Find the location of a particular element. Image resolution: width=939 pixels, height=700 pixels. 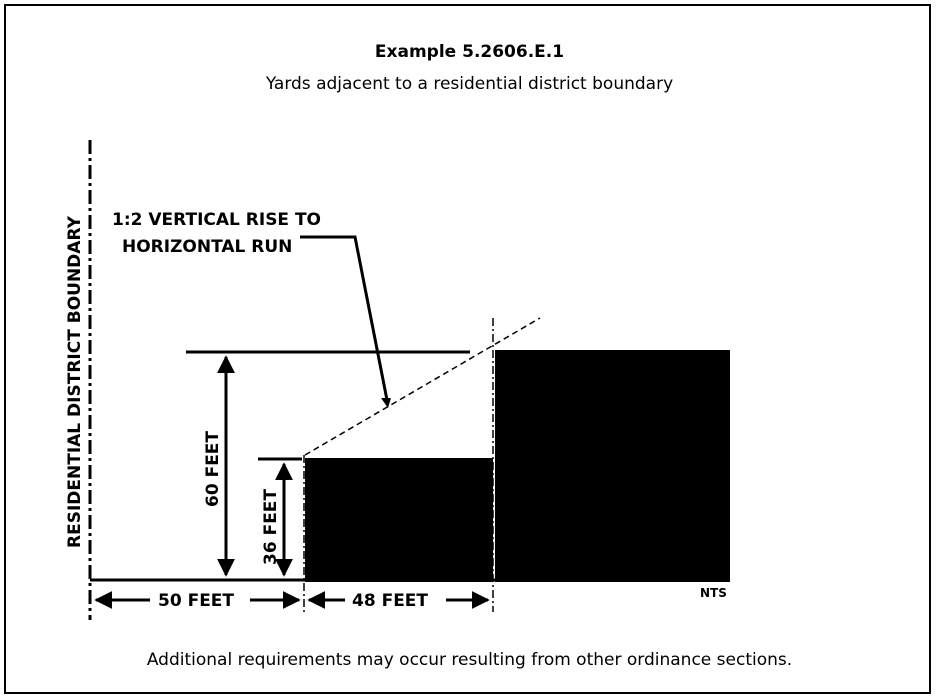

lower-building is located at coordinates (399, 520).